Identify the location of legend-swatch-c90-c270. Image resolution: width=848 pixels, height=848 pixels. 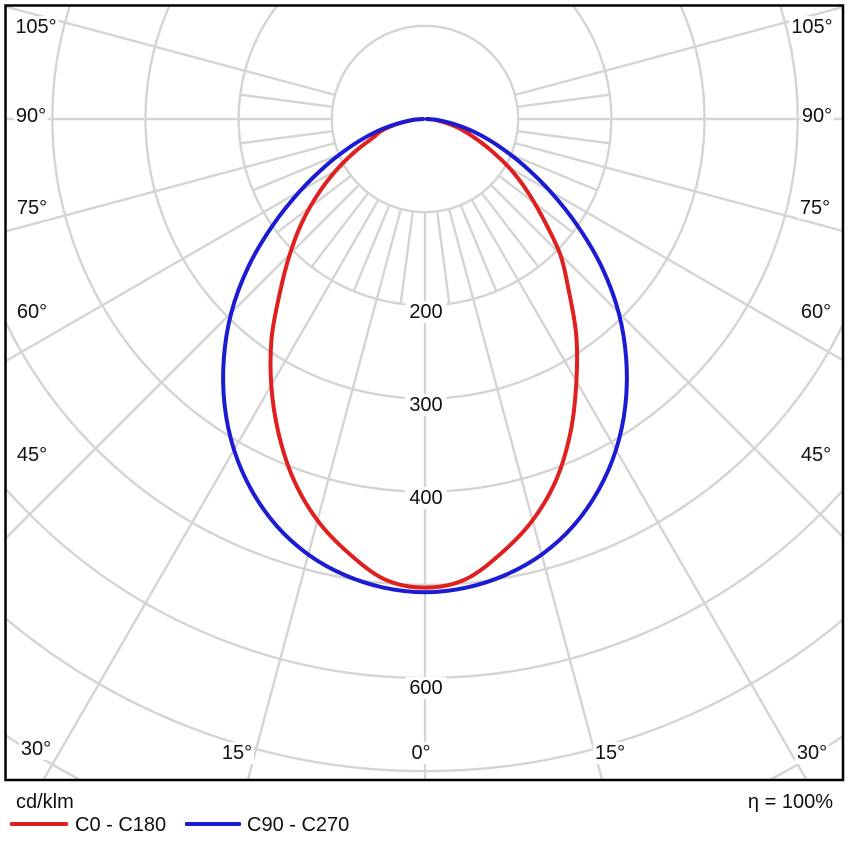
(213, 824).